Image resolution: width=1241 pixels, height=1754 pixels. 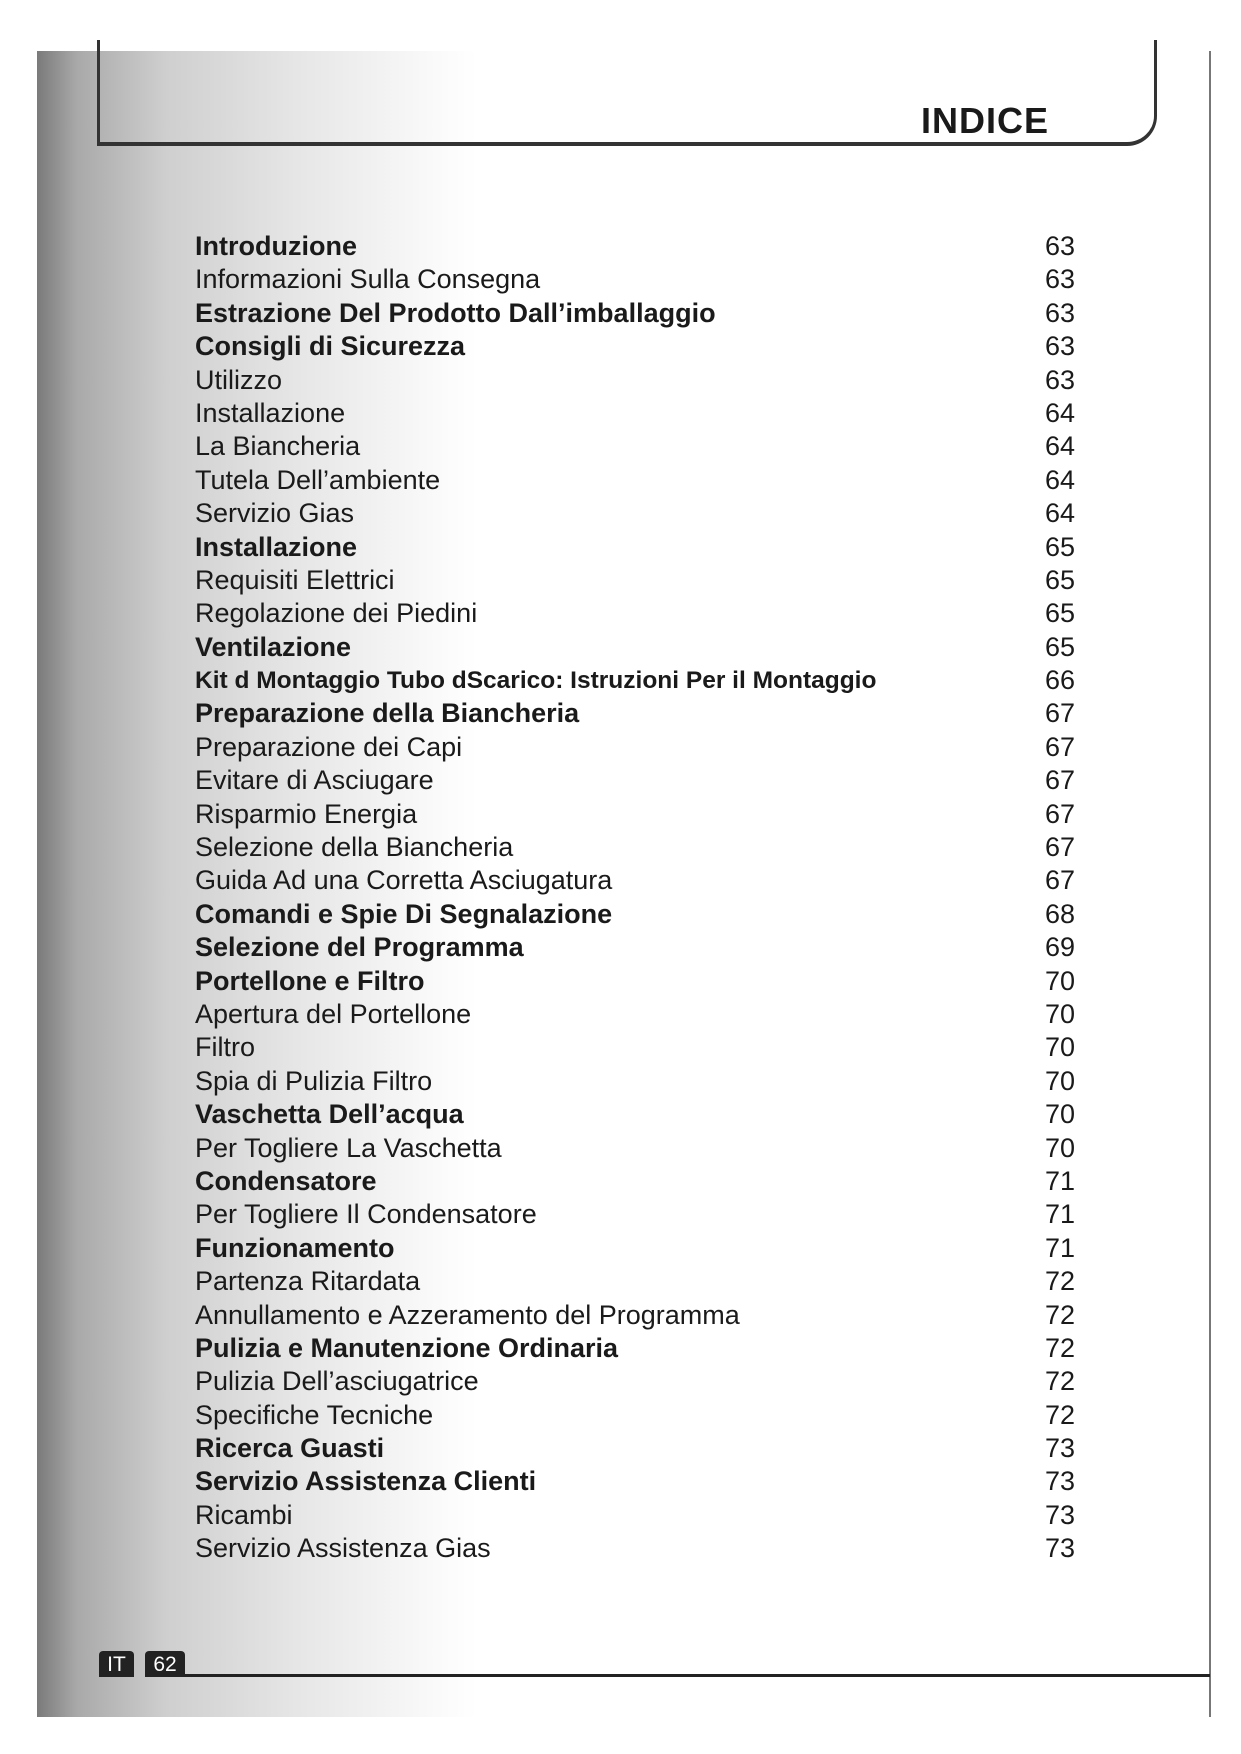 I want to click on toc-entry-title: Estrazione Del Prodotto Dall’imballaggio, so click(x=455, y=312).